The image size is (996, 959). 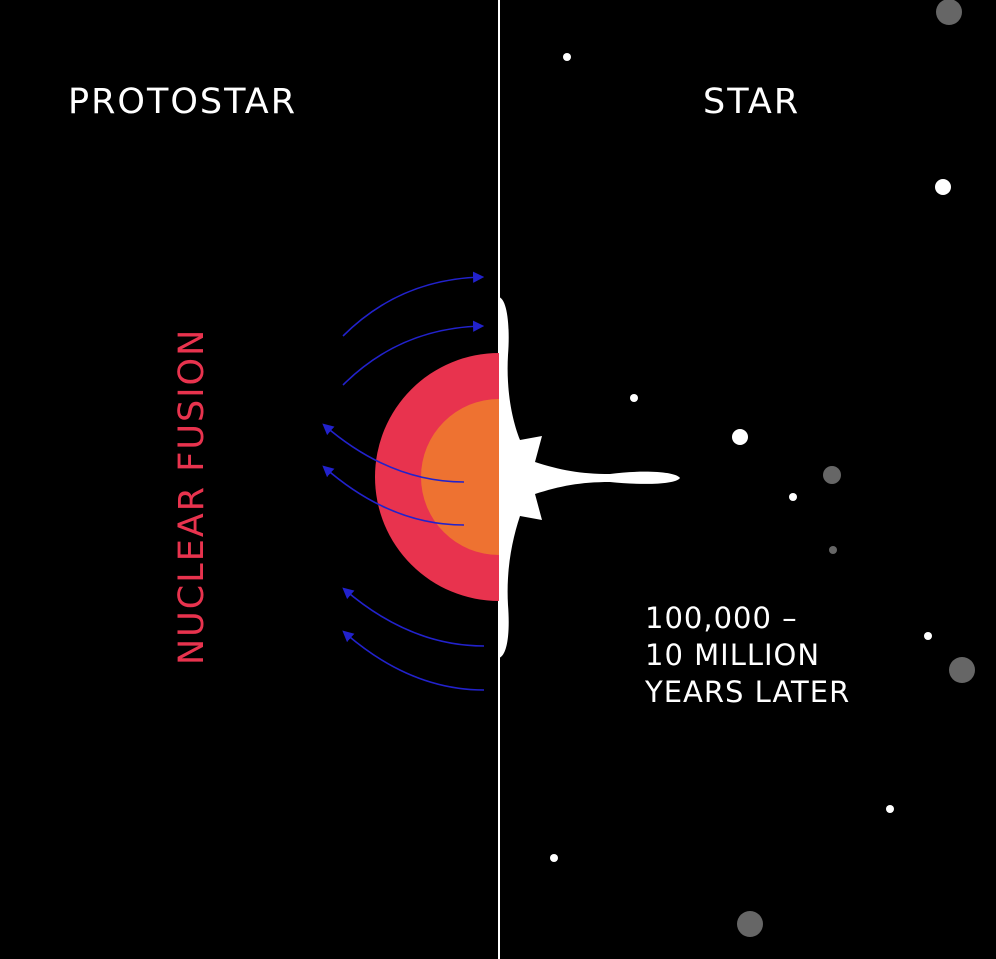 What do you see at coordinates (748, 692) in the screenshot?
I see `time-label-line-3: YEARS LATER` at bounding box center [748, 692].